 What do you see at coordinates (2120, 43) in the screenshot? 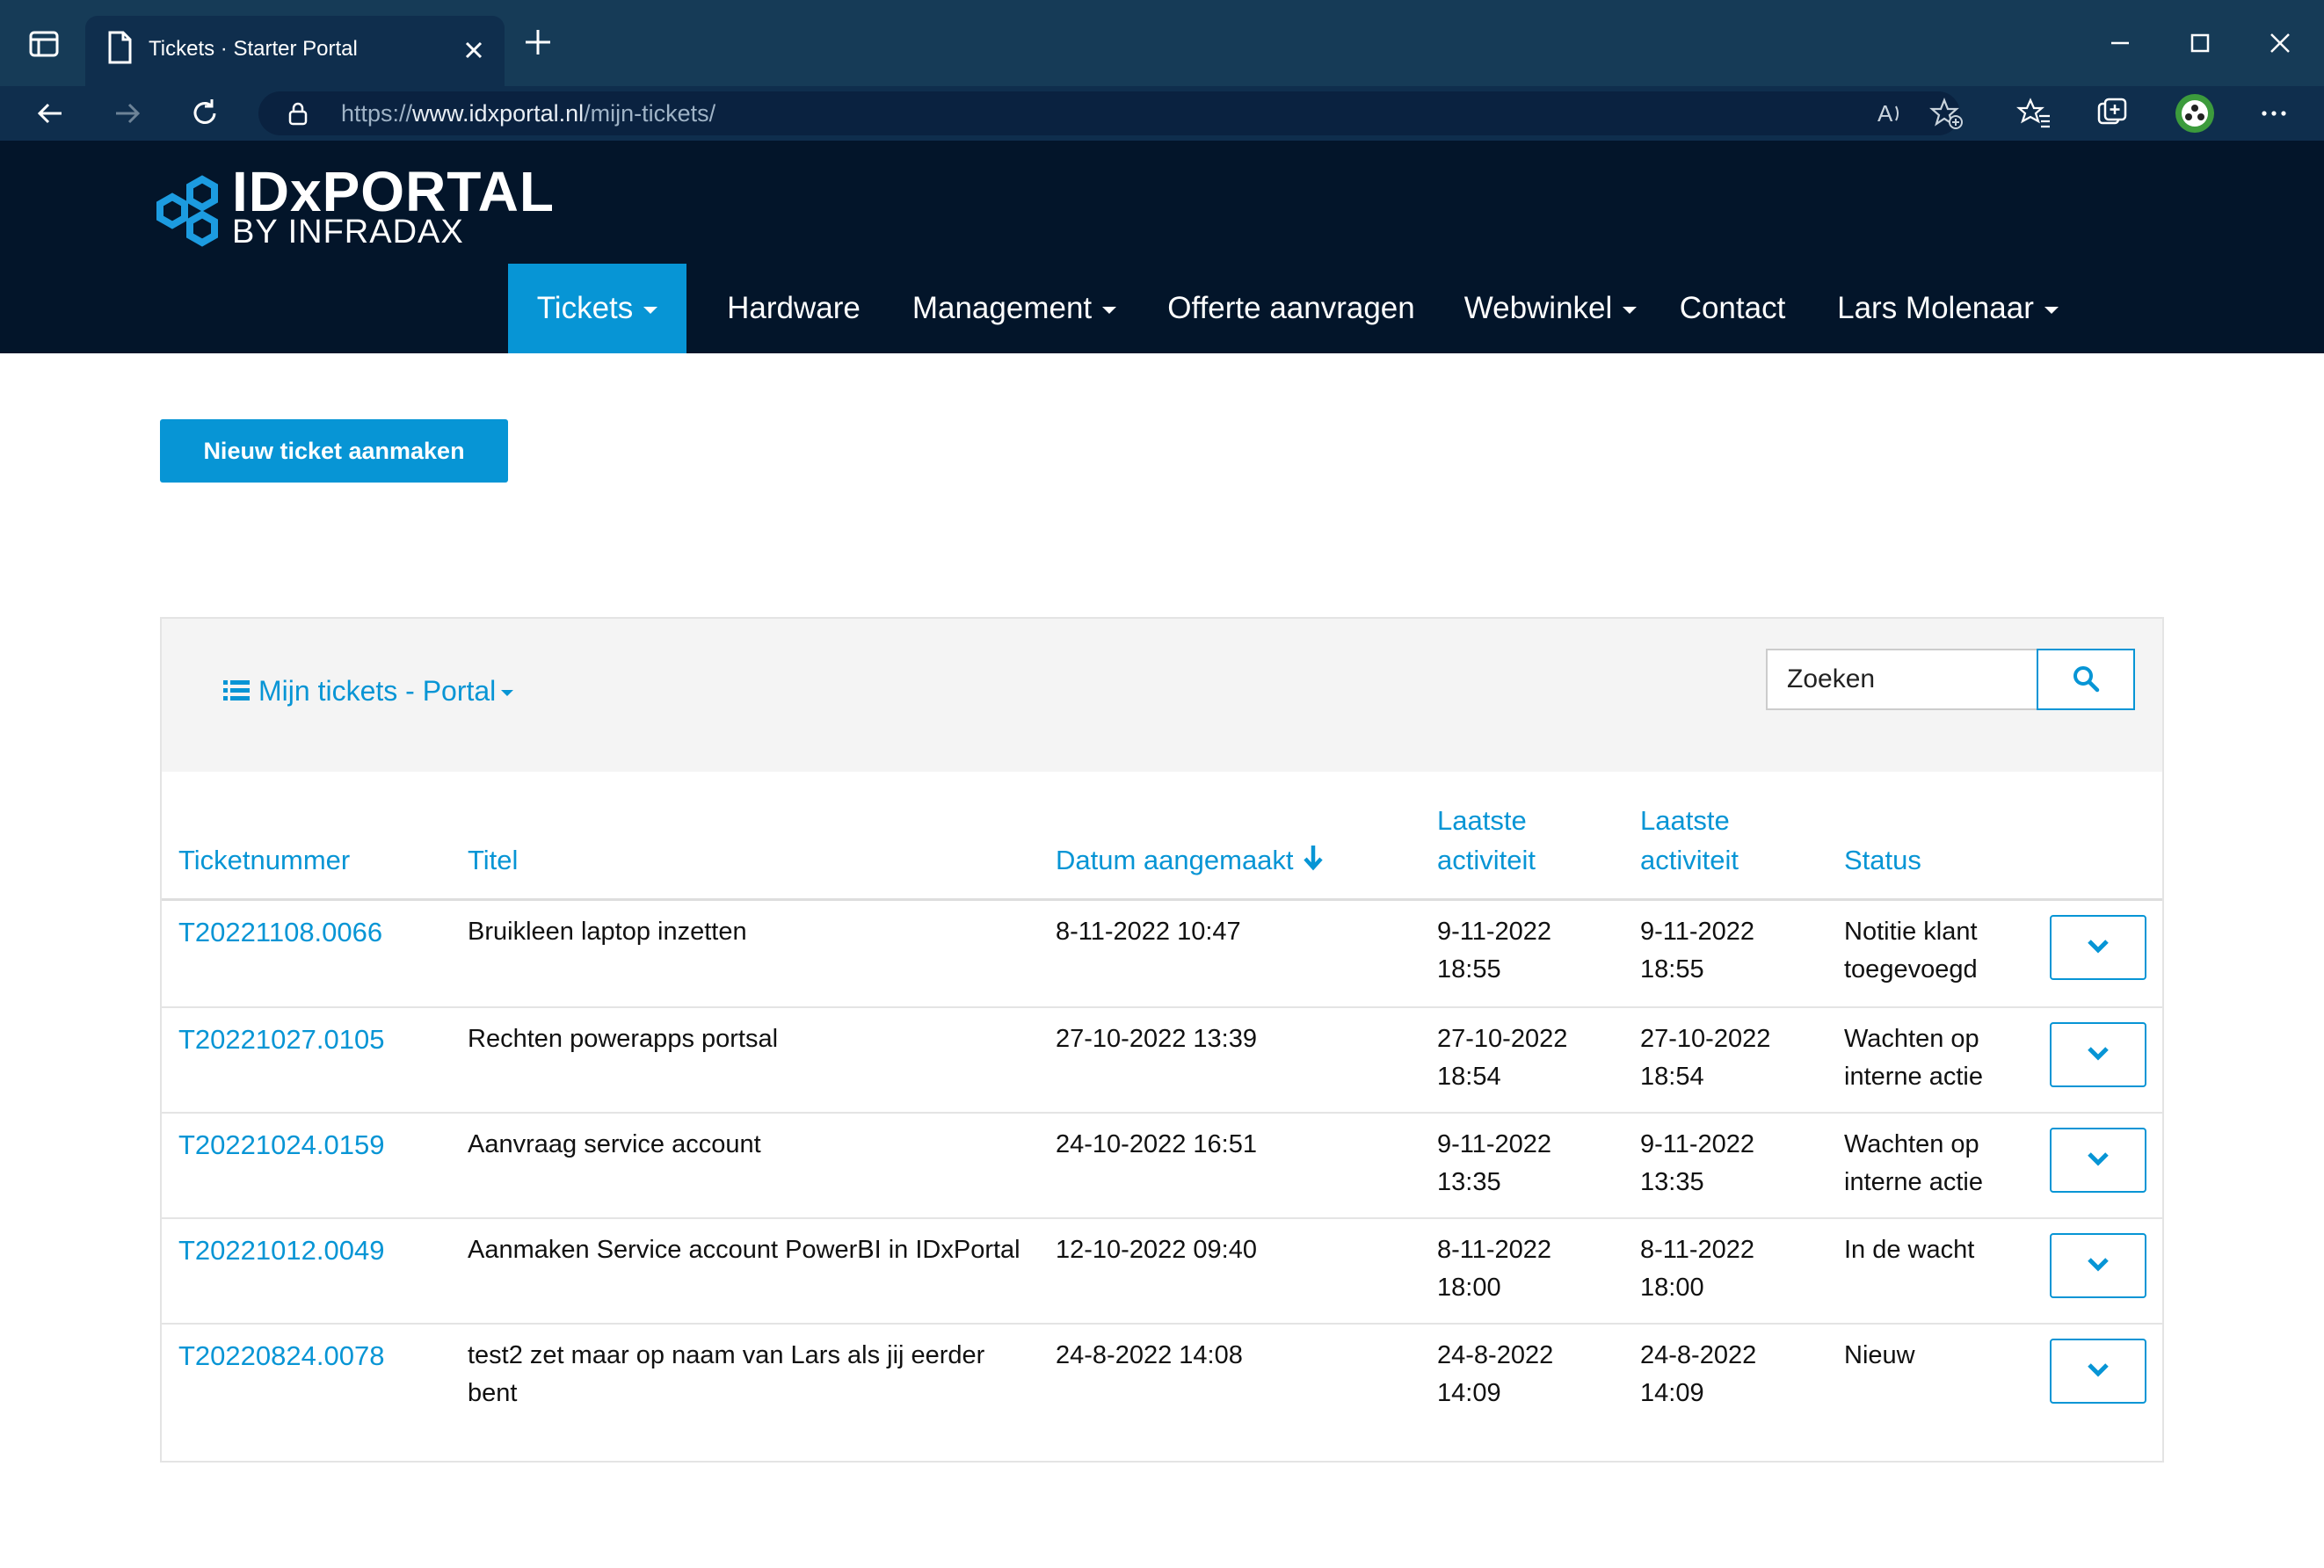
I see `minimize-icon` at bounding box center [2120, 43].